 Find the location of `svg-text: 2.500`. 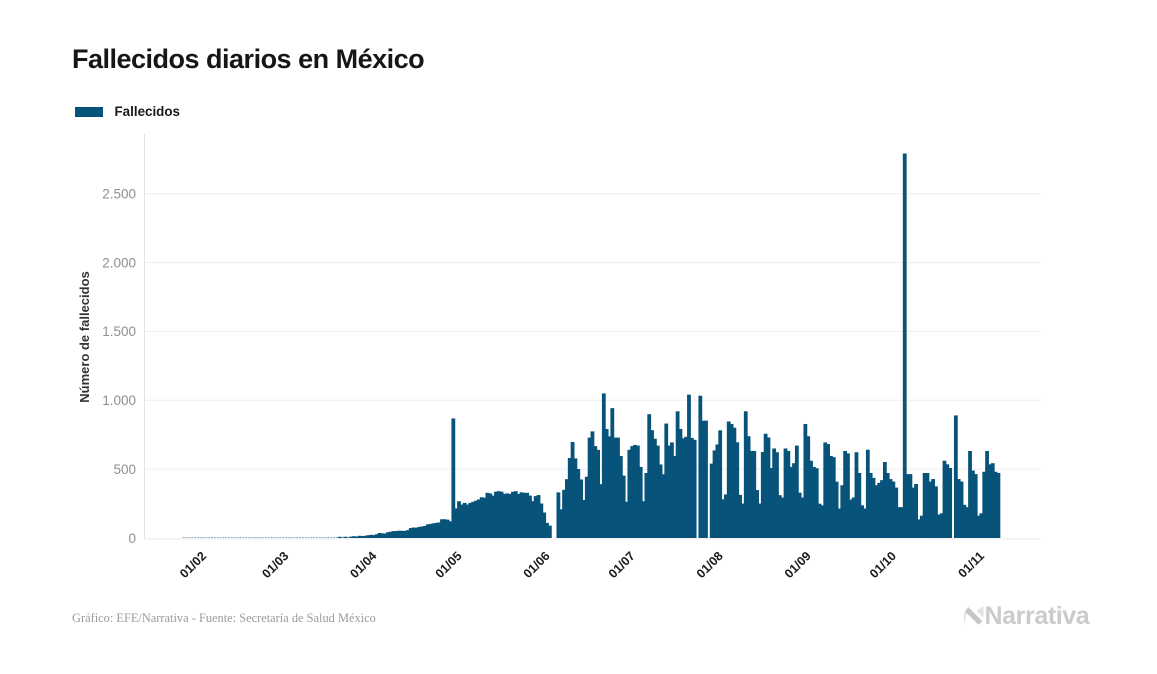

svg-text: 2.500 is located at coordinates (119, 194).